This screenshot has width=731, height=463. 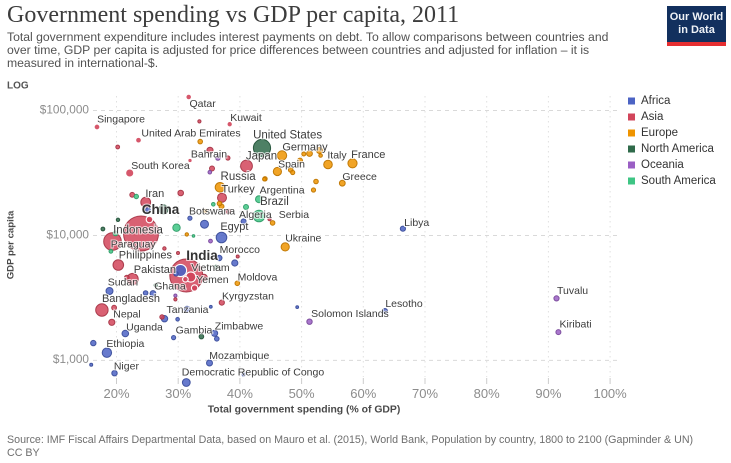 I want to click on svg-text: 20%, so click(x=116, y=393).